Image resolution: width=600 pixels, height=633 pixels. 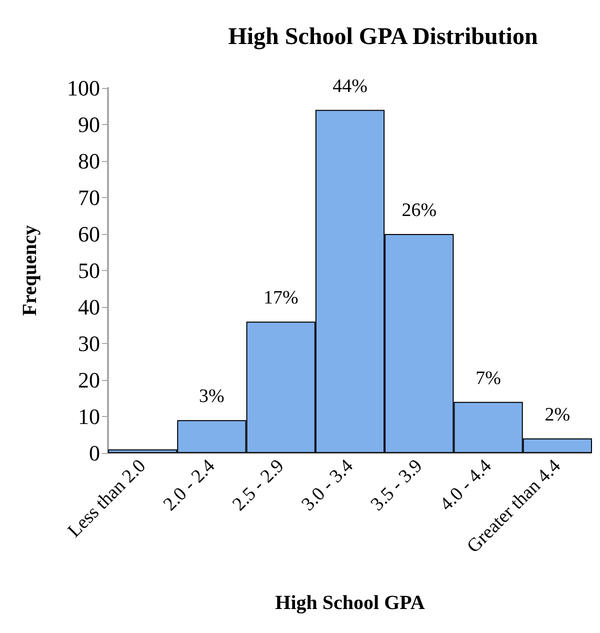 What do you see at coordinates (489, 378) in the screenshot?
I see `annotation: 7%` at bounding box center [489, 378].